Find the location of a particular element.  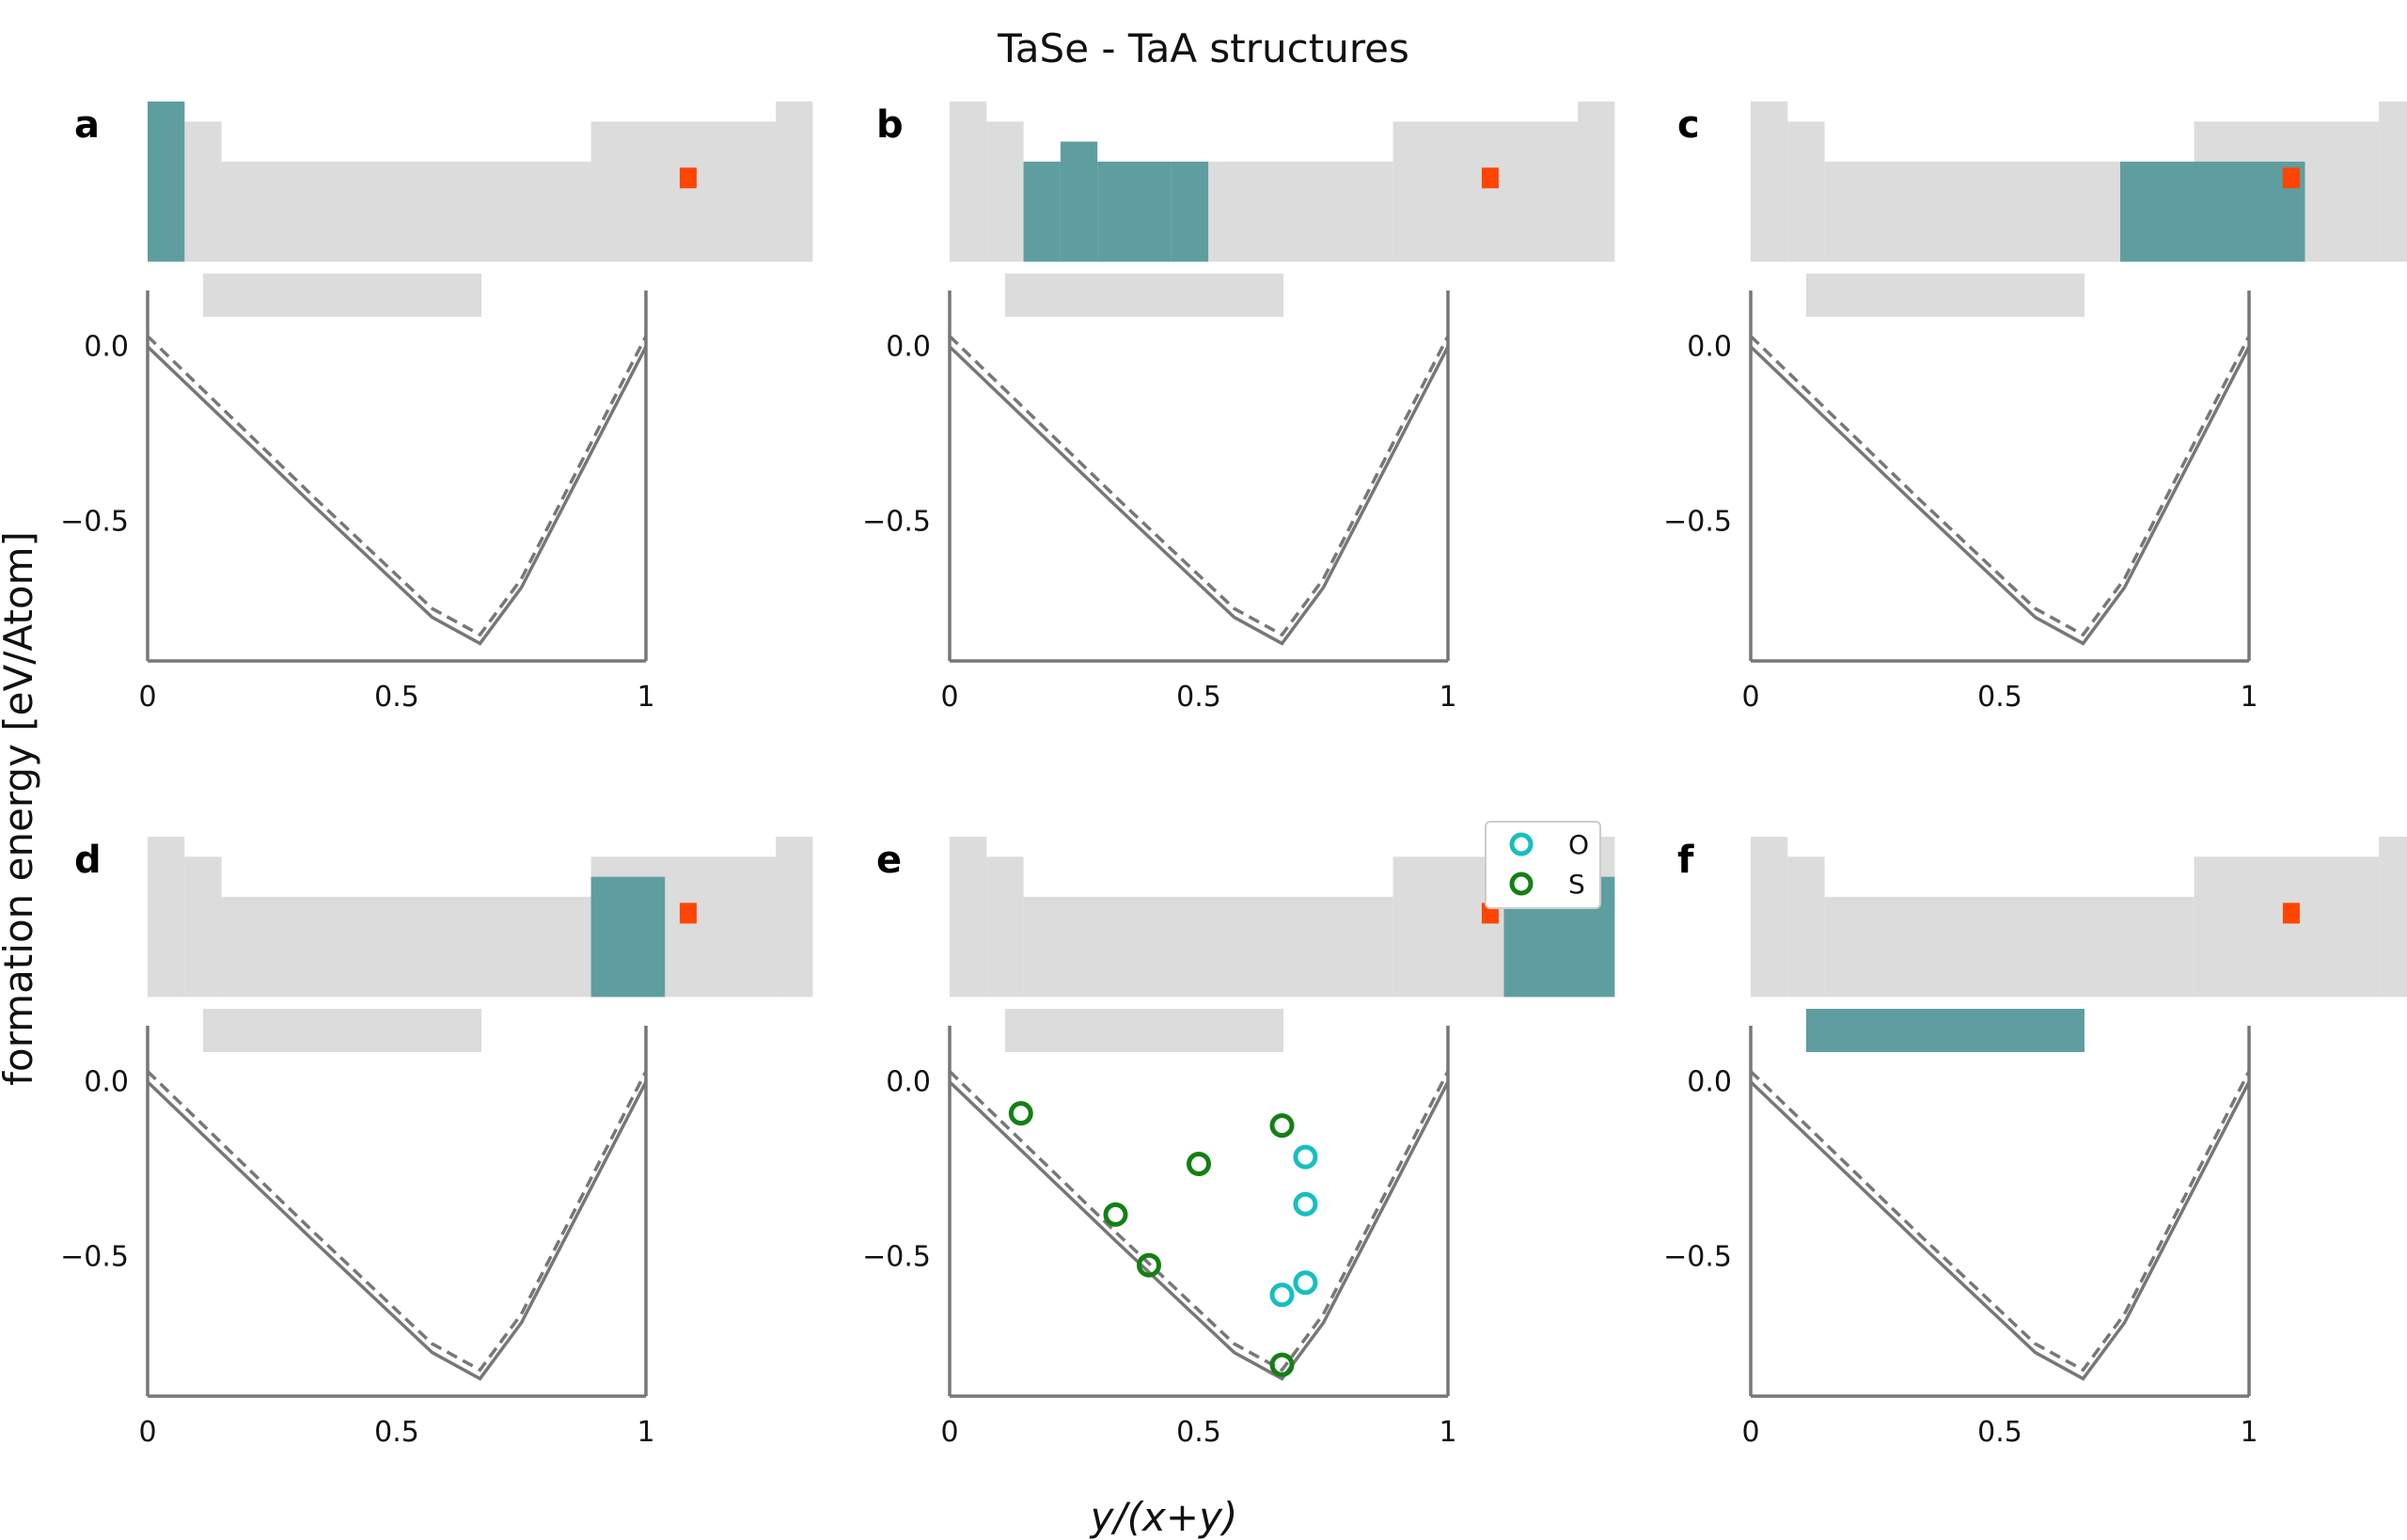

panel-label: f is located at coordinates (1685, 861).